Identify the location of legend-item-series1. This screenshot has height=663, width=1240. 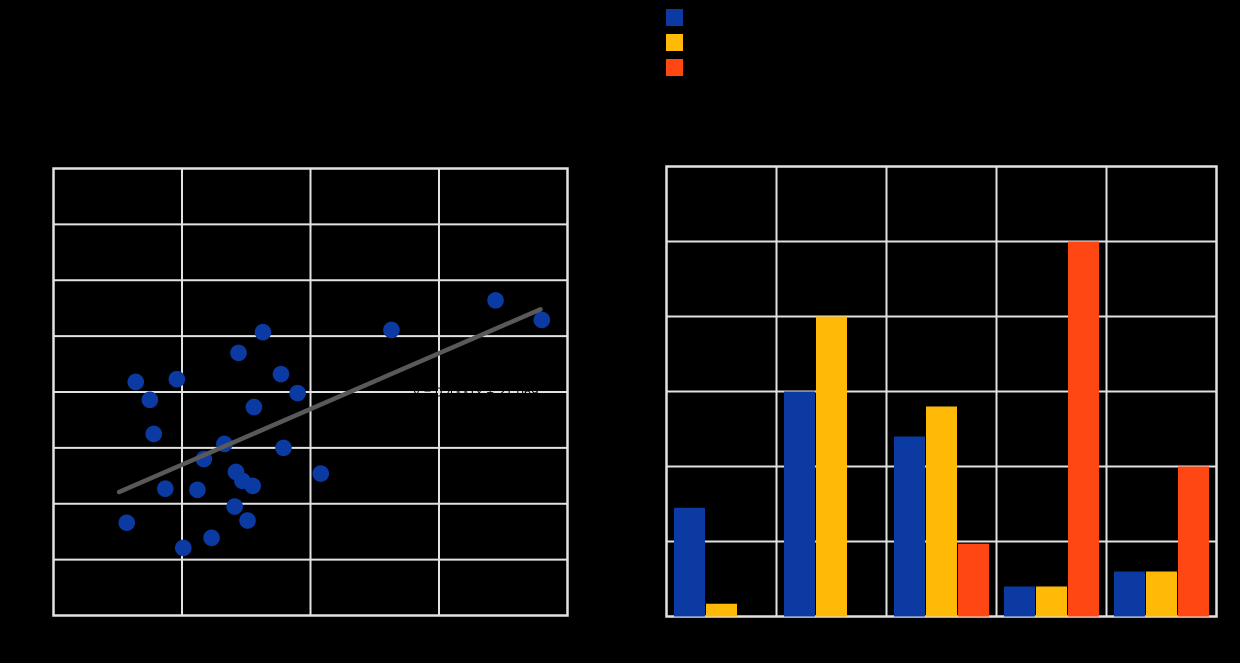
(723, 17).